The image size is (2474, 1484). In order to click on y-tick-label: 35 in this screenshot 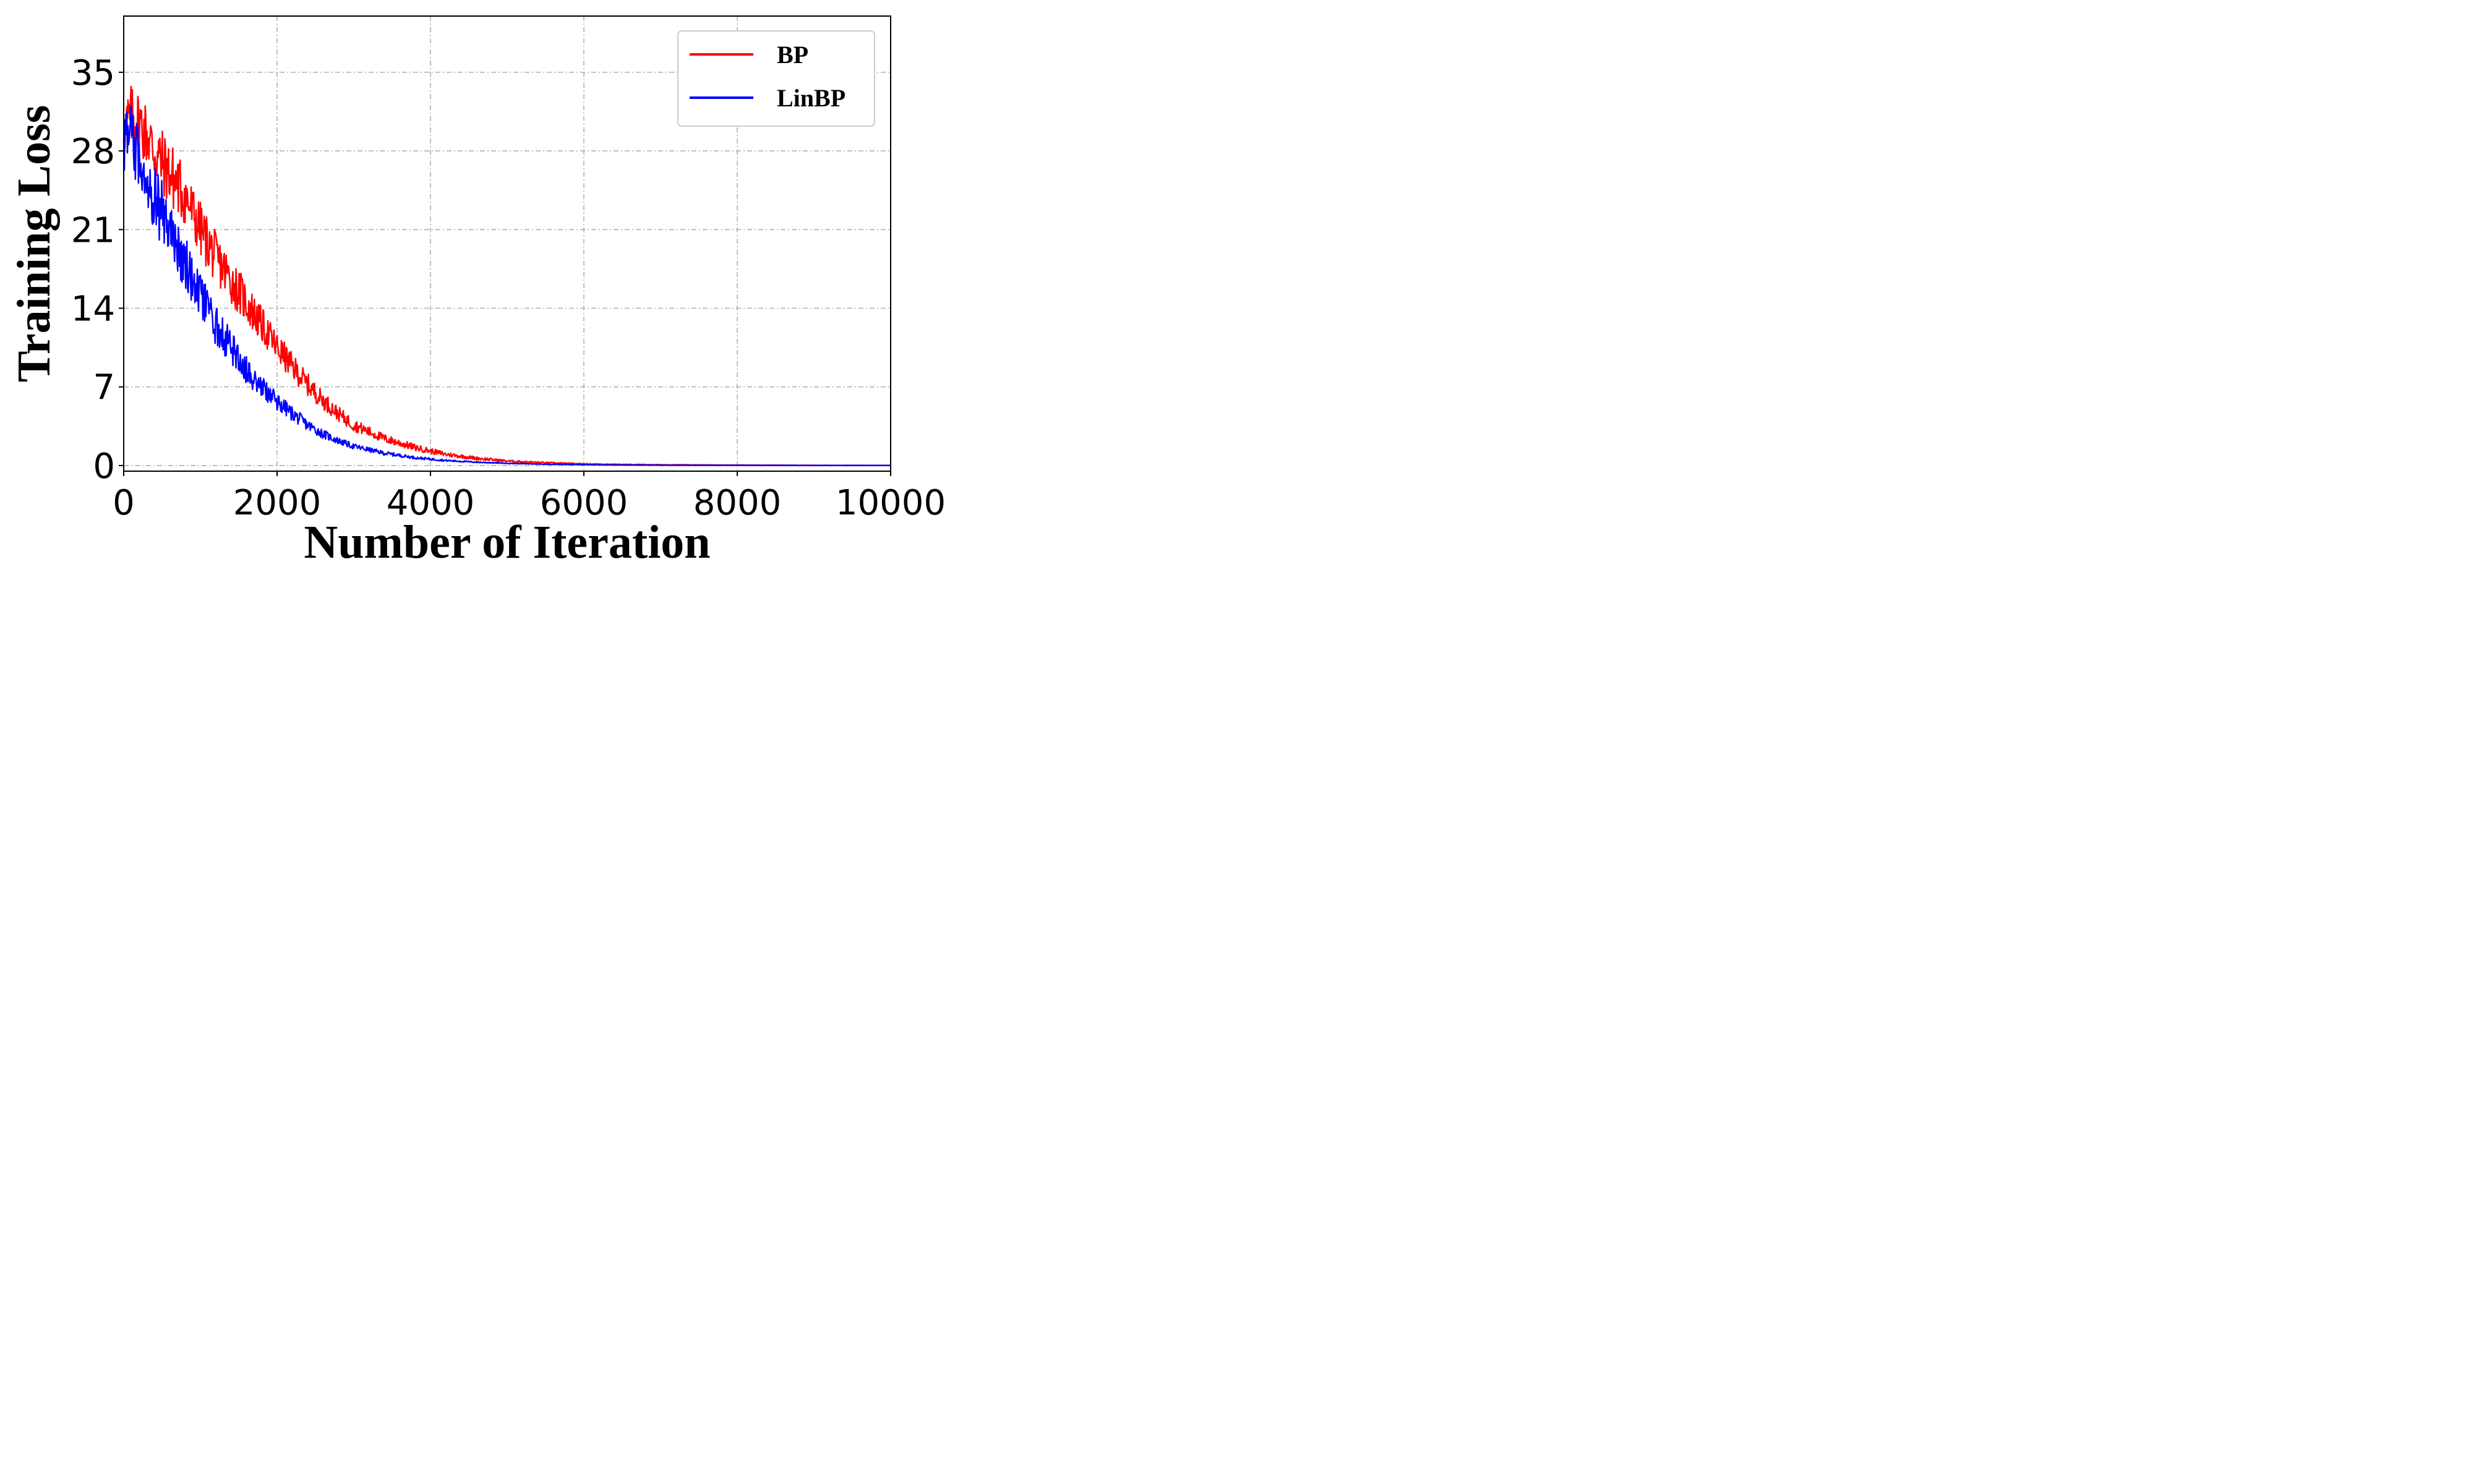, I will do `click(93, 73)`.